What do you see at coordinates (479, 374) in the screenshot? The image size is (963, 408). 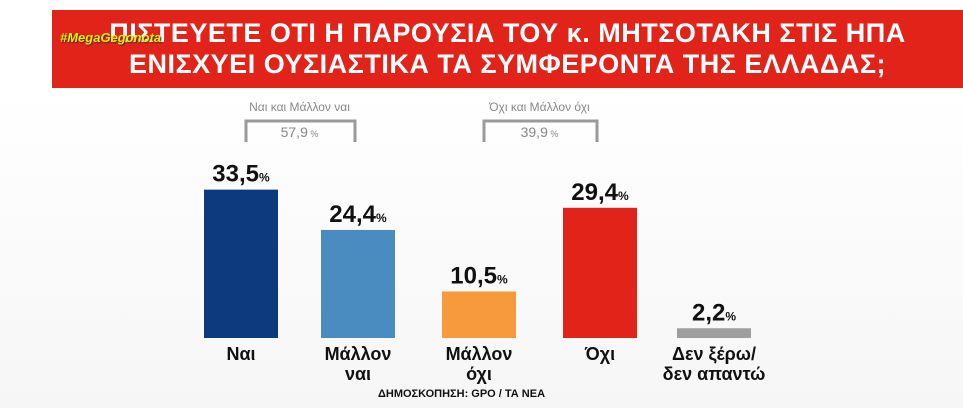 I see `category-label-2-1: όχι` at bounding box center [479, 374].